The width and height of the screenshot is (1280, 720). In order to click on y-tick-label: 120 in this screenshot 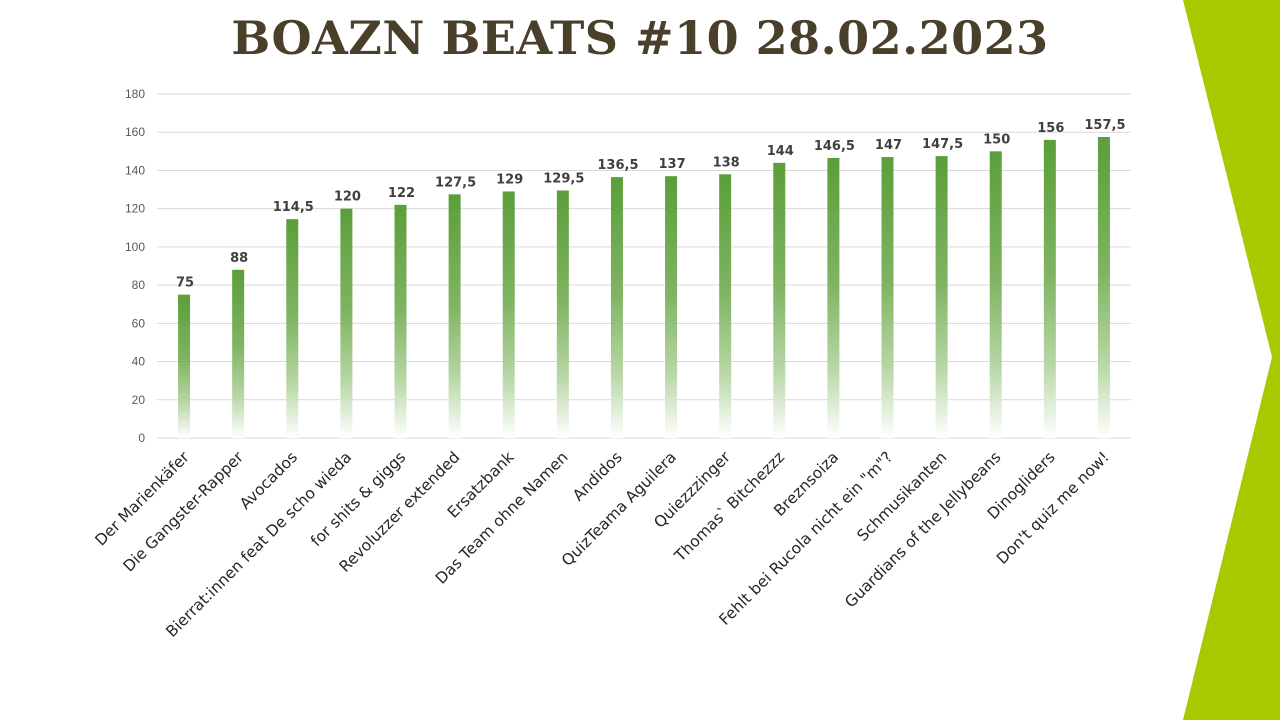, I will do `click(135, 209)`.